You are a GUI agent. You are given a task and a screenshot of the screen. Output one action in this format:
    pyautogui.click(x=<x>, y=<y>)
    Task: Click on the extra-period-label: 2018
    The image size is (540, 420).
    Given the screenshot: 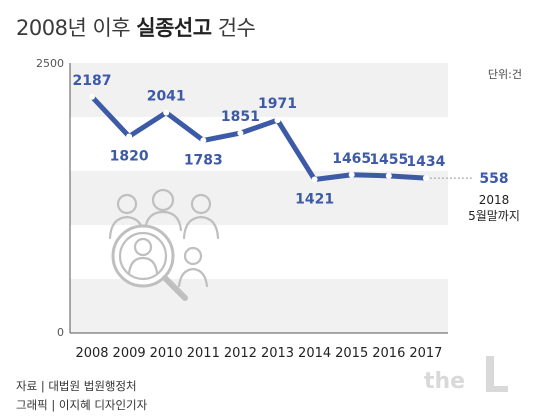 What is the action you would take?
    pyautogui.click(x=494, y=200)
    